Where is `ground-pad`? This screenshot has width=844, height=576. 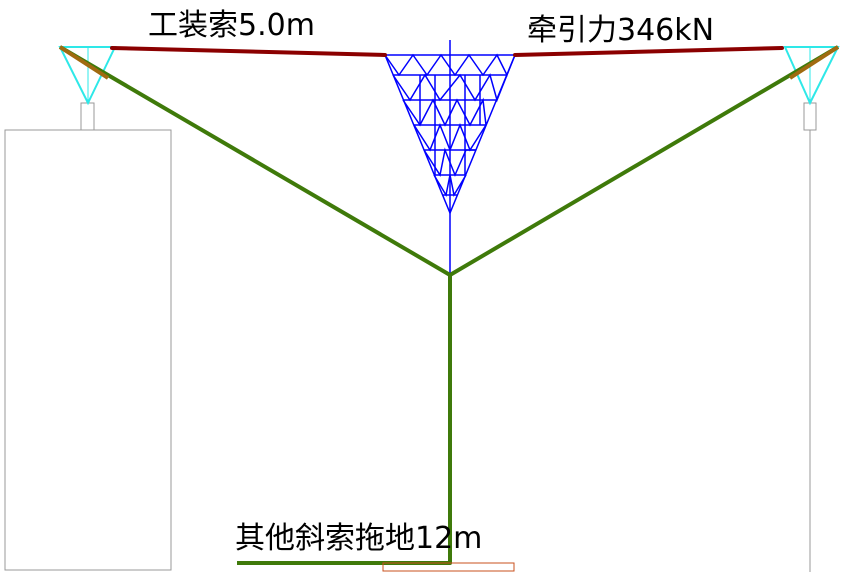 ground-pad is located at coordinates (448, 567).